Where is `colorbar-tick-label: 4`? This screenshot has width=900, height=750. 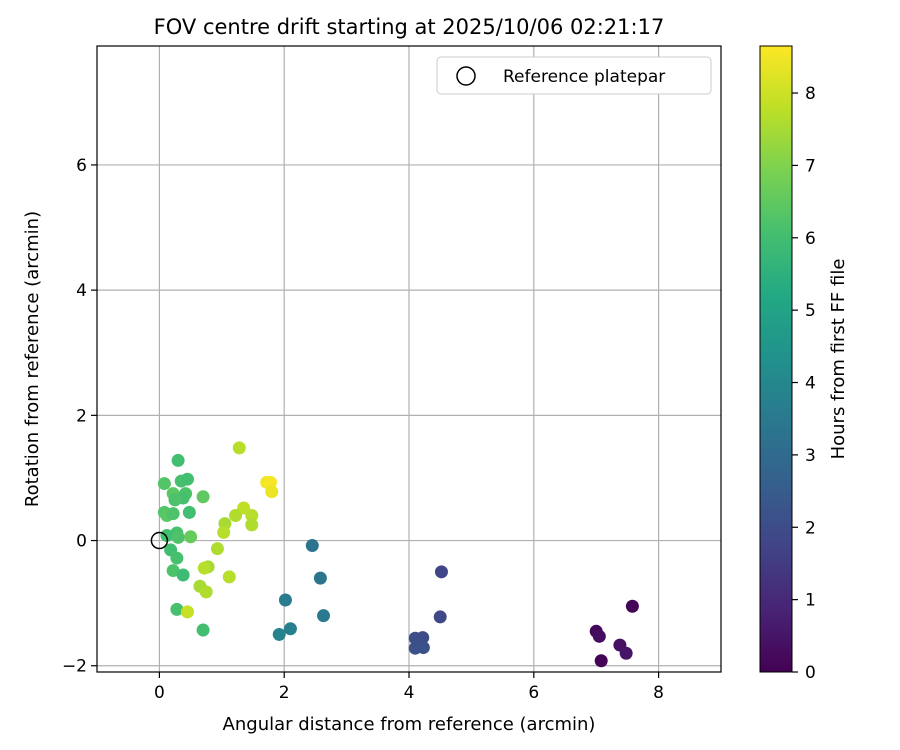 colorbar-tick-label: 4 is located at coordinates (810, 384).